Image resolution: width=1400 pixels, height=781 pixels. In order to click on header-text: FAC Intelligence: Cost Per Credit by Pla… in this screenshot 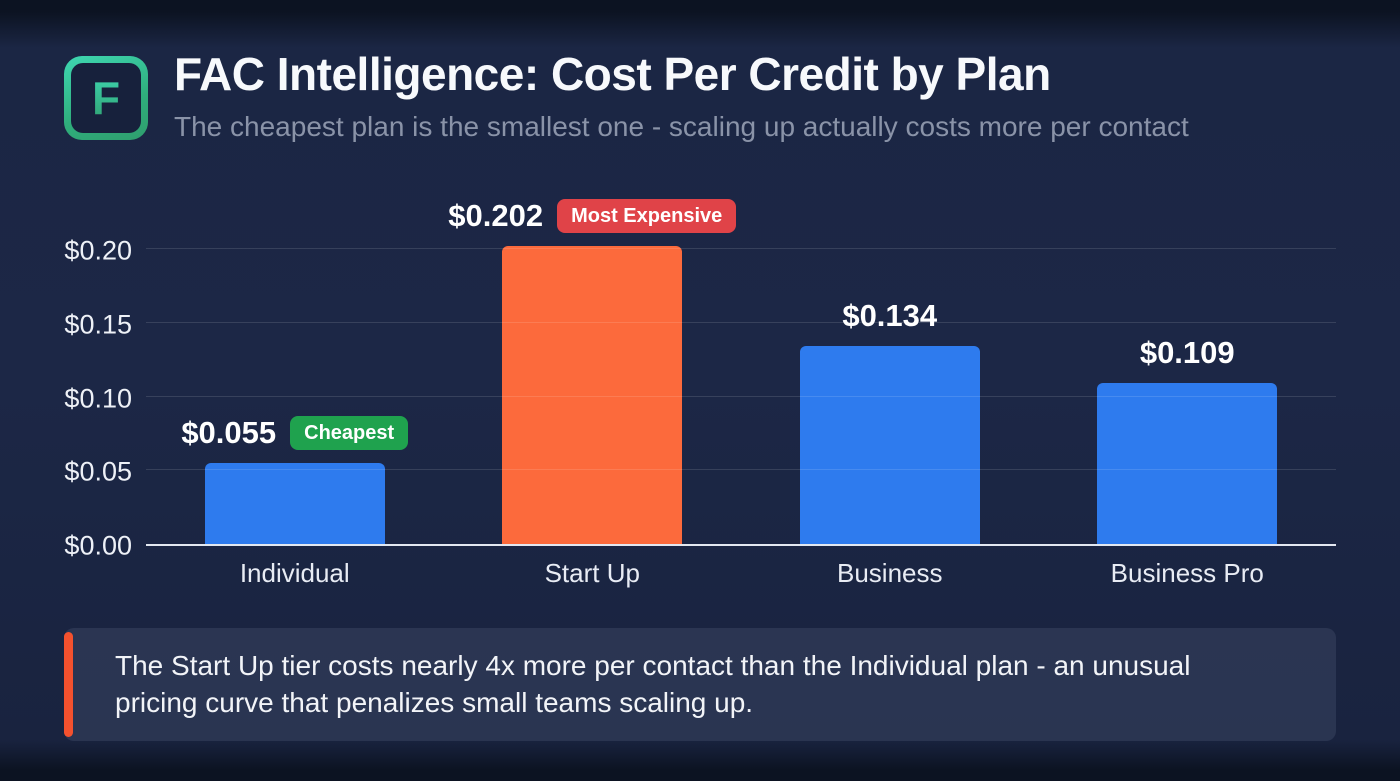, I will do `click(681, 95)`.